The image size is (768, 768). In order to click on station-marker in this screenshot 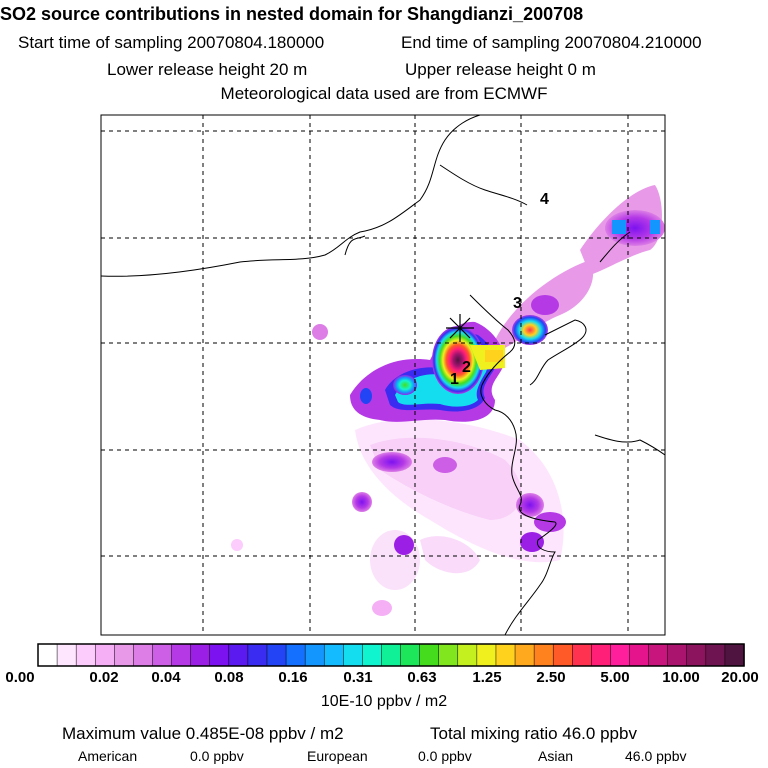, I will do `click(460, 328)`.